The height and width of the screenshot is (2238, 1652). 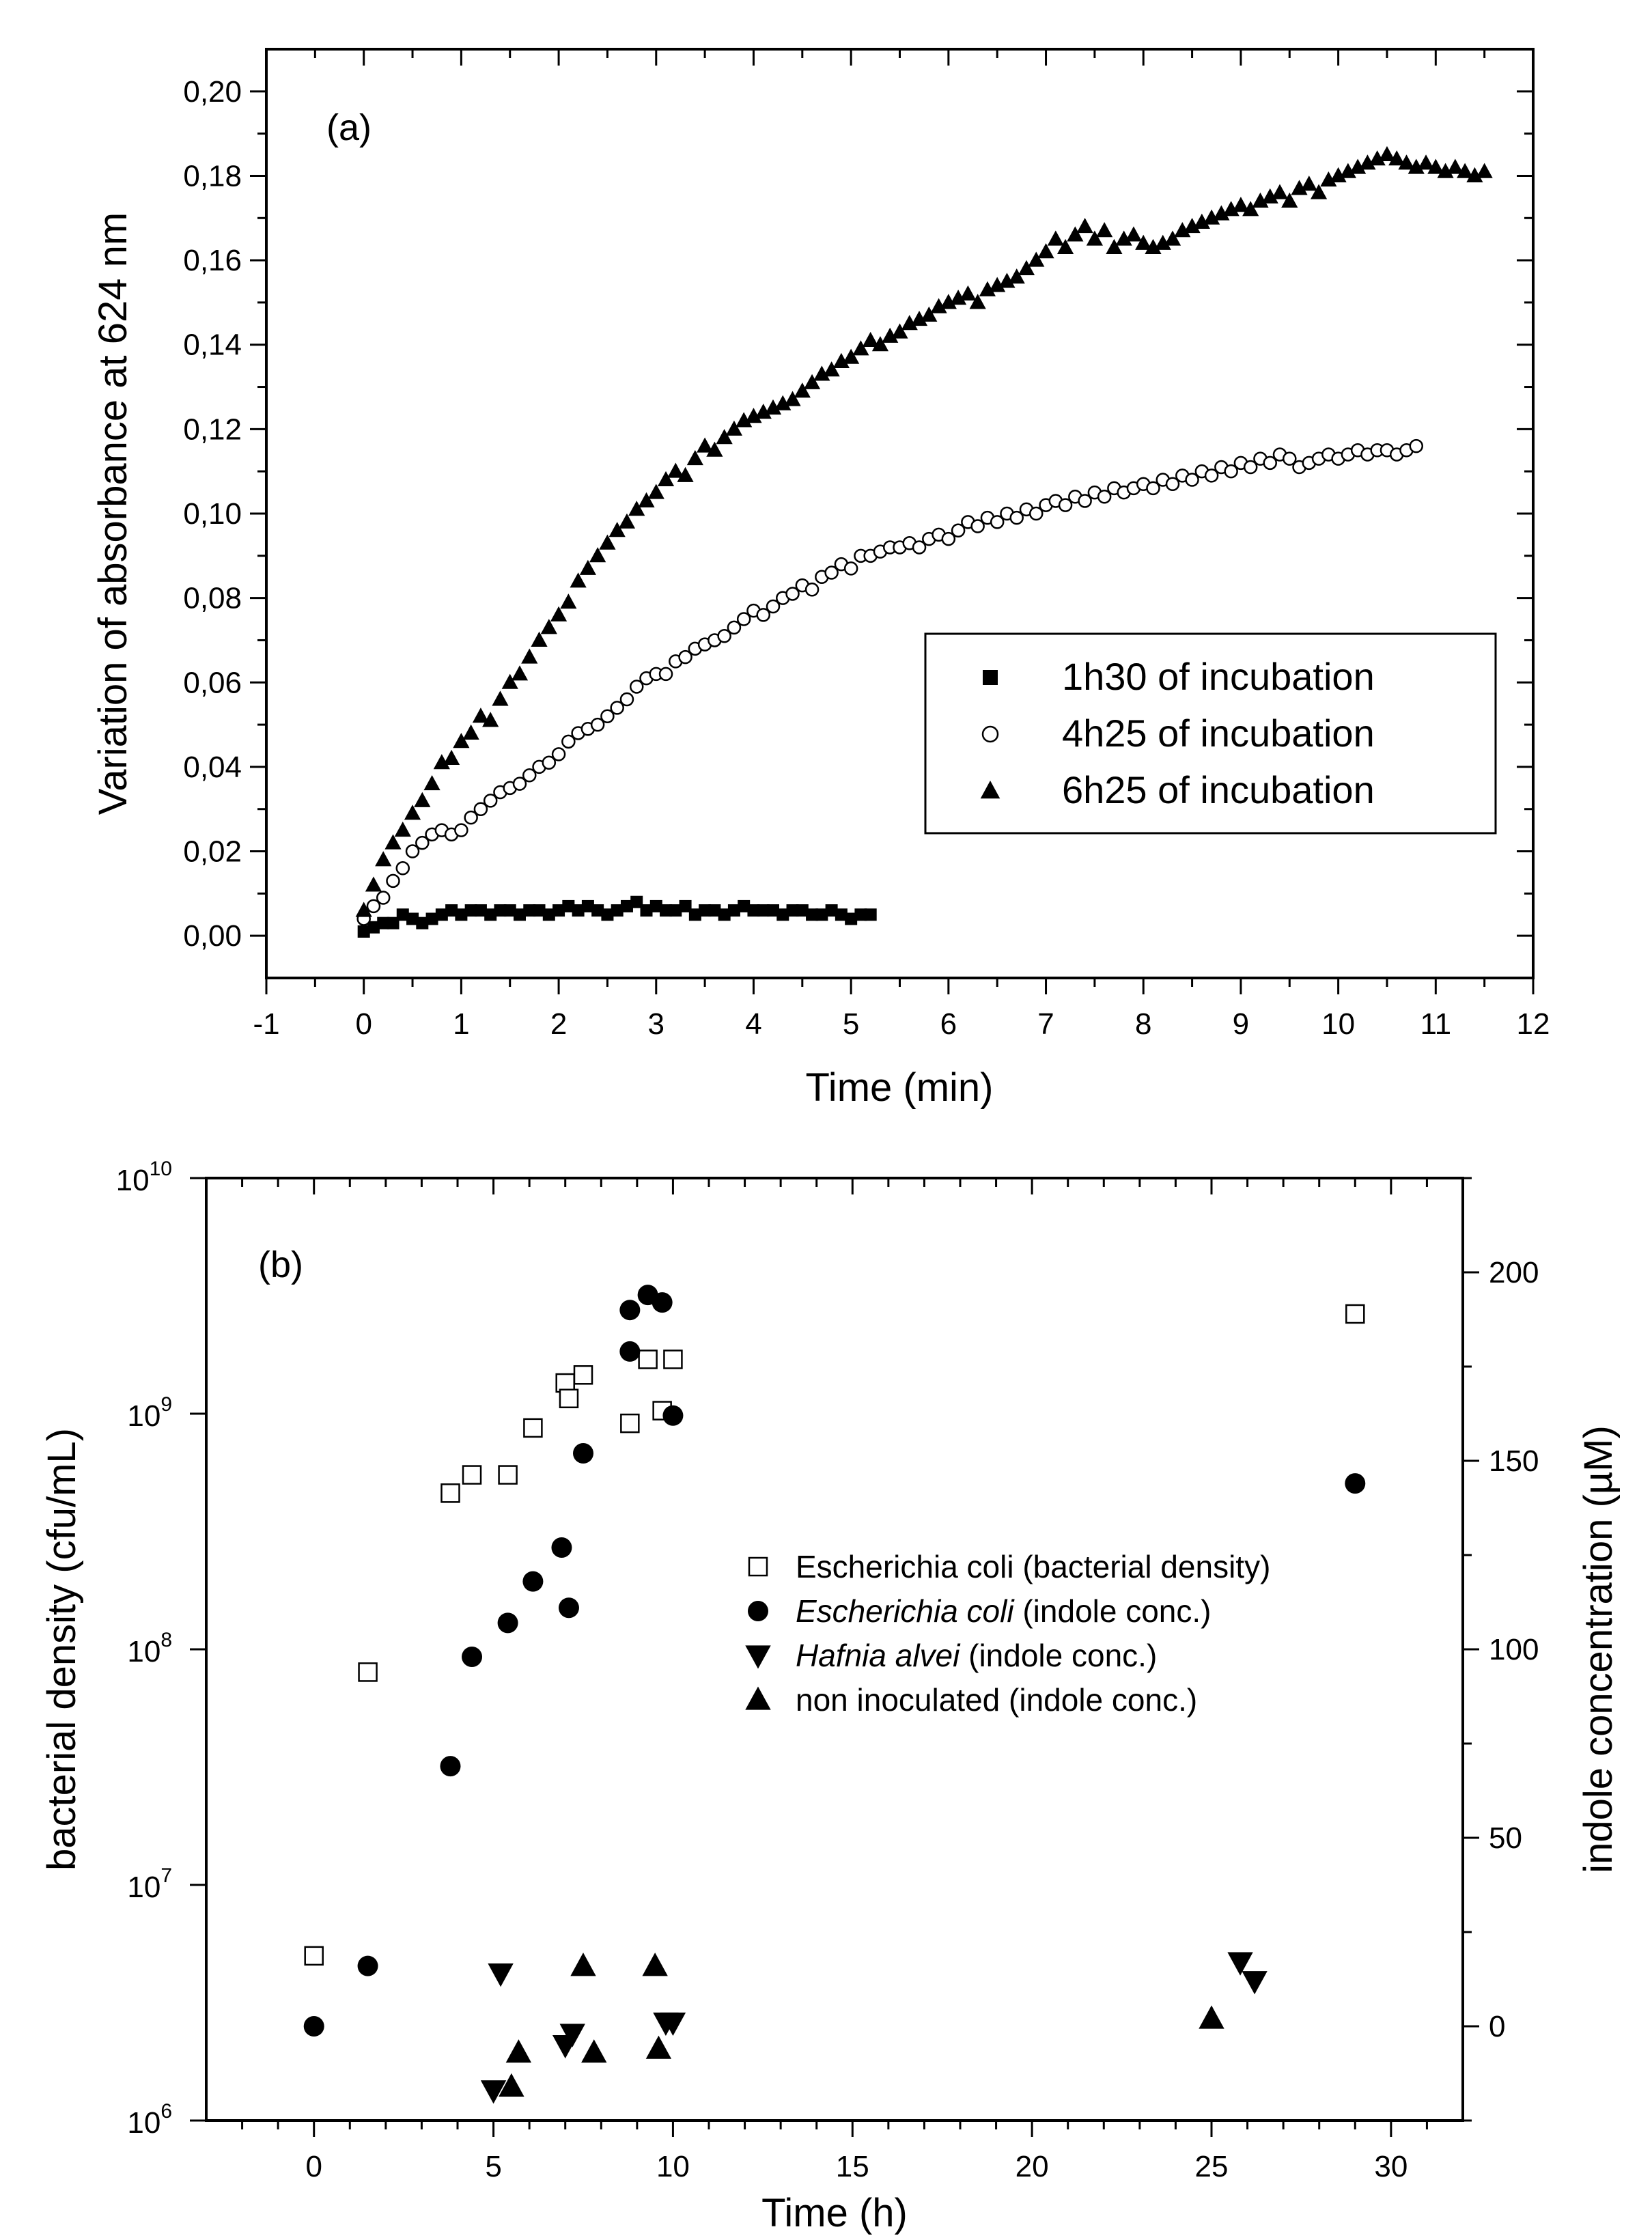 What do you see at coordinates (212, 767) in the screenshot?
I see `panel-a-y-tick-label: 0,04` at bounding box center [212, 767].